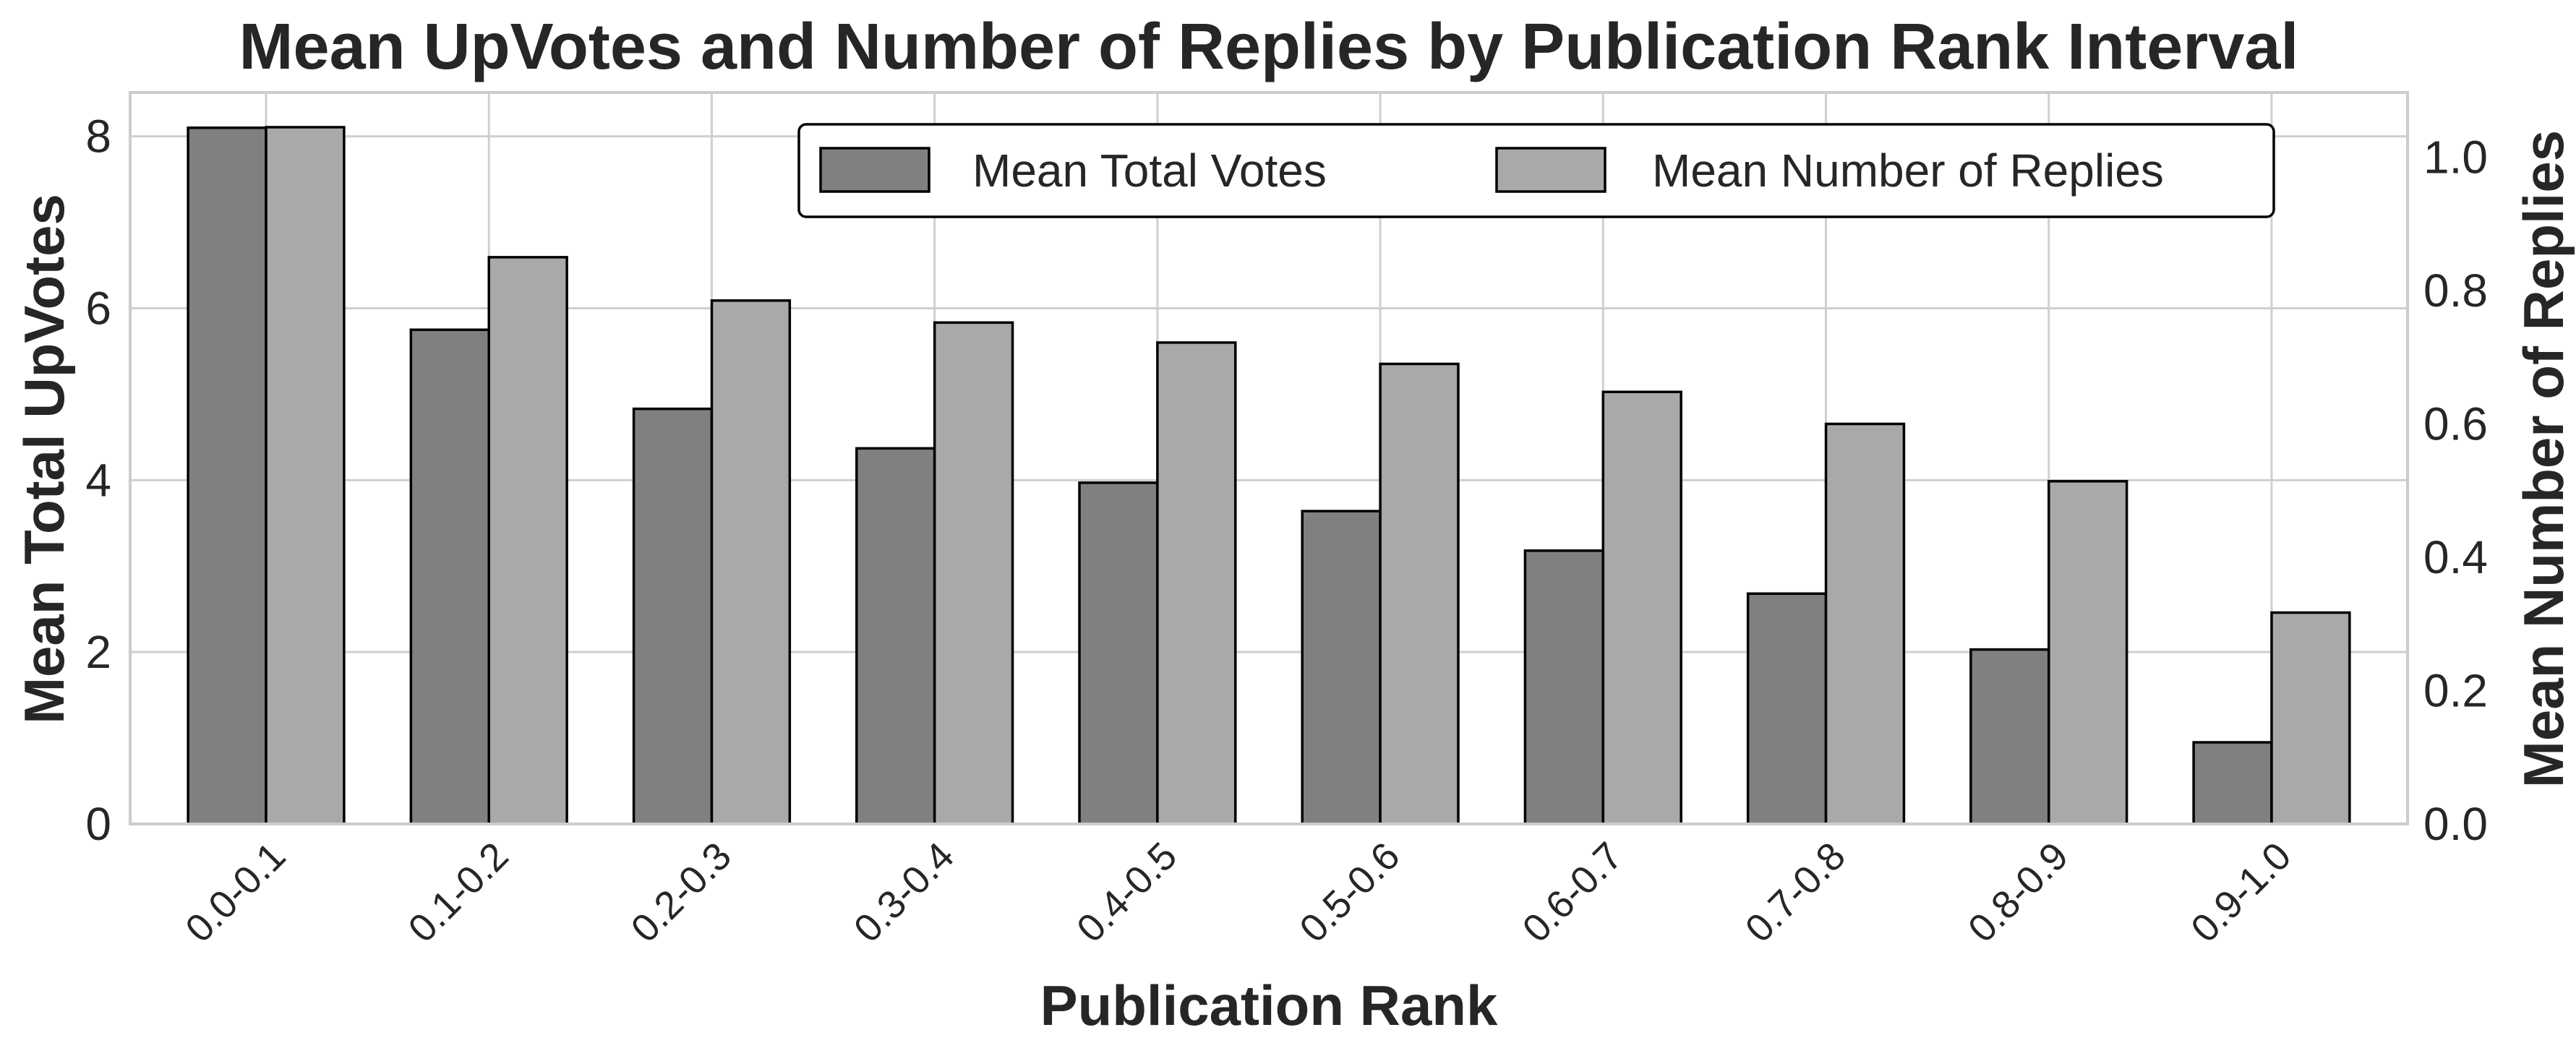  What do you see at coordinates (2455, 291) in the screenshot?
I see `y-tick-right: 0.8` at bounding box center [2455, 291].